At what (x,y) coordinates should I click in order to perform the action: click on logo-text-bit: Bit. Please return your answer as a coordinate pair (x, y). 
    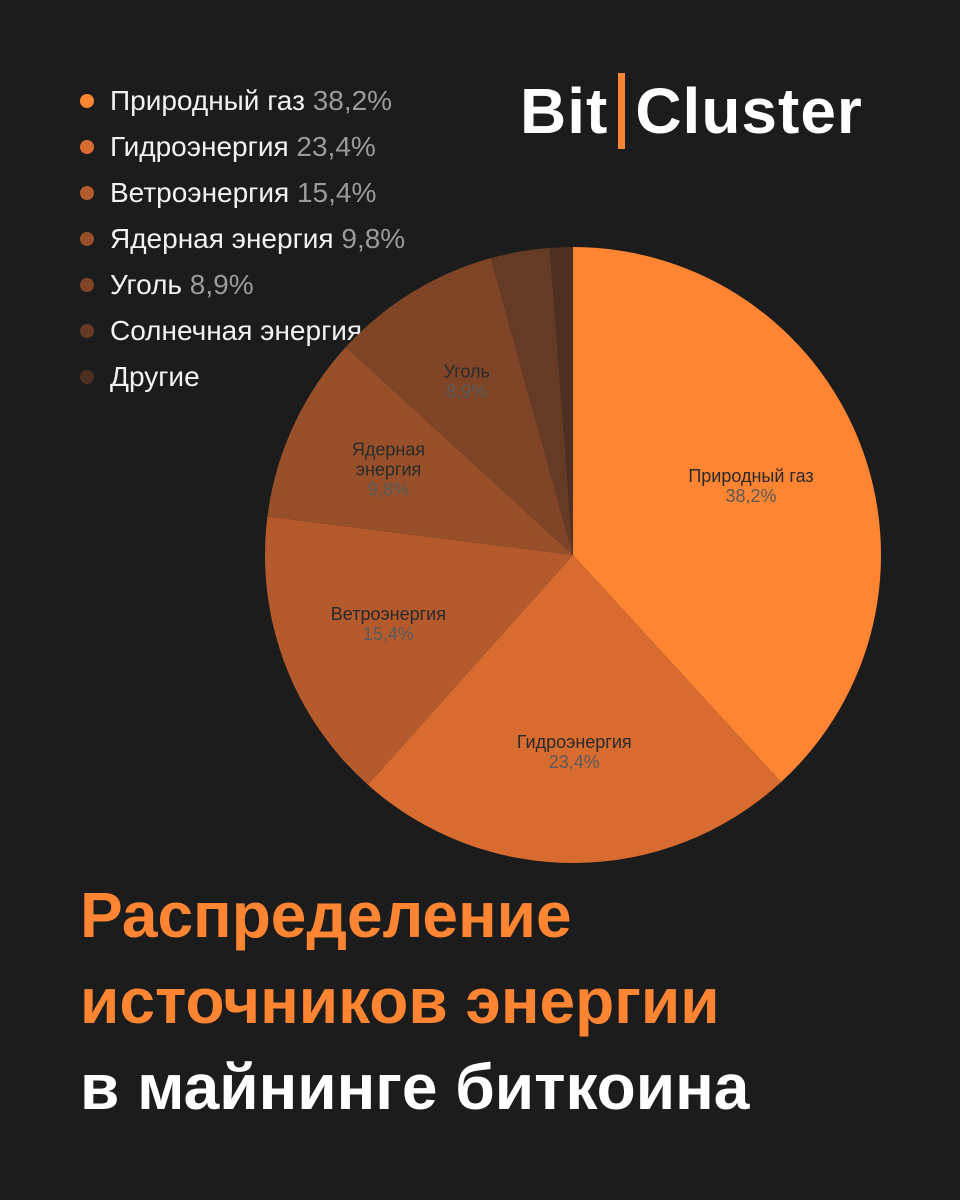
    Looking at the image, I should click on (564, 111).